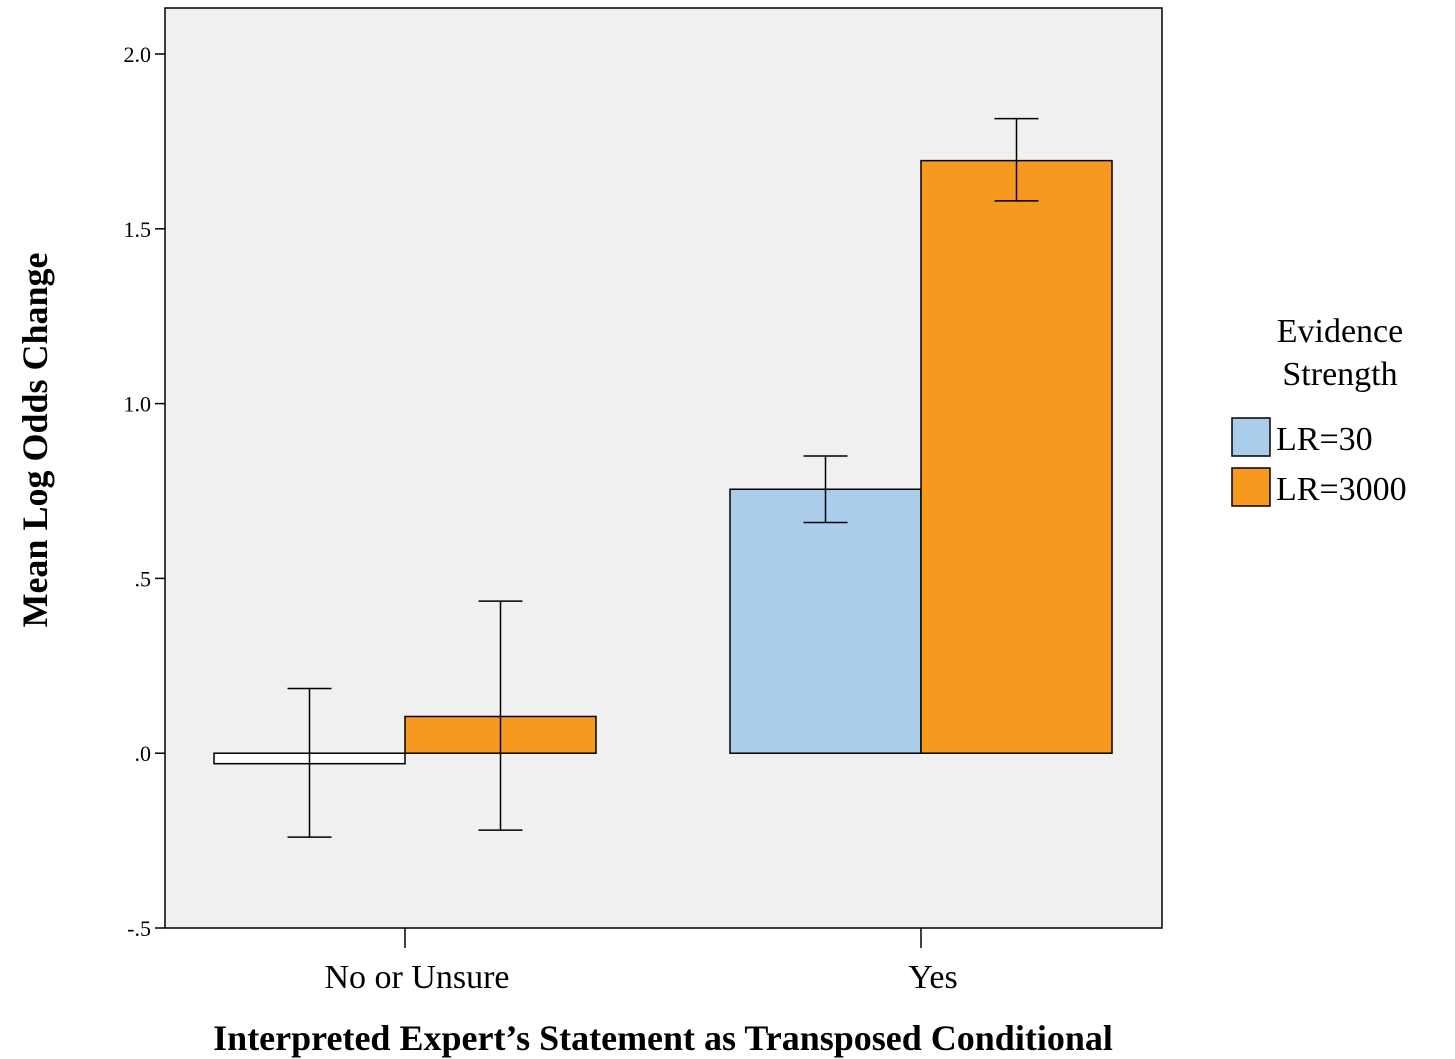 The image size is (1455, 1059). What do you see at coordinates (1339, 374) in the screenshot?
I see `legend-title-line-2: Strength` at bounding box center [1339, 374].